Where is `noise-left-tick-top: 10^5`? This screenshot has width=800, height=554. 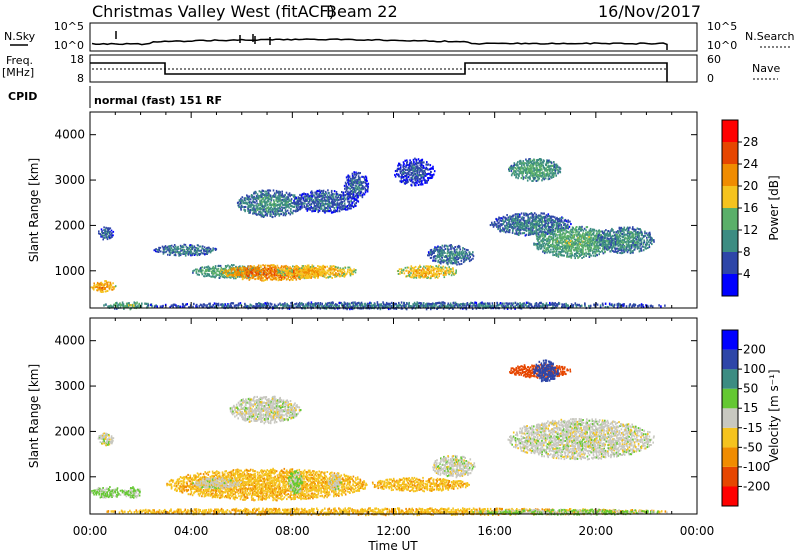 noise-left-tick-top: 10^5 is located at coordinates (69, 26).